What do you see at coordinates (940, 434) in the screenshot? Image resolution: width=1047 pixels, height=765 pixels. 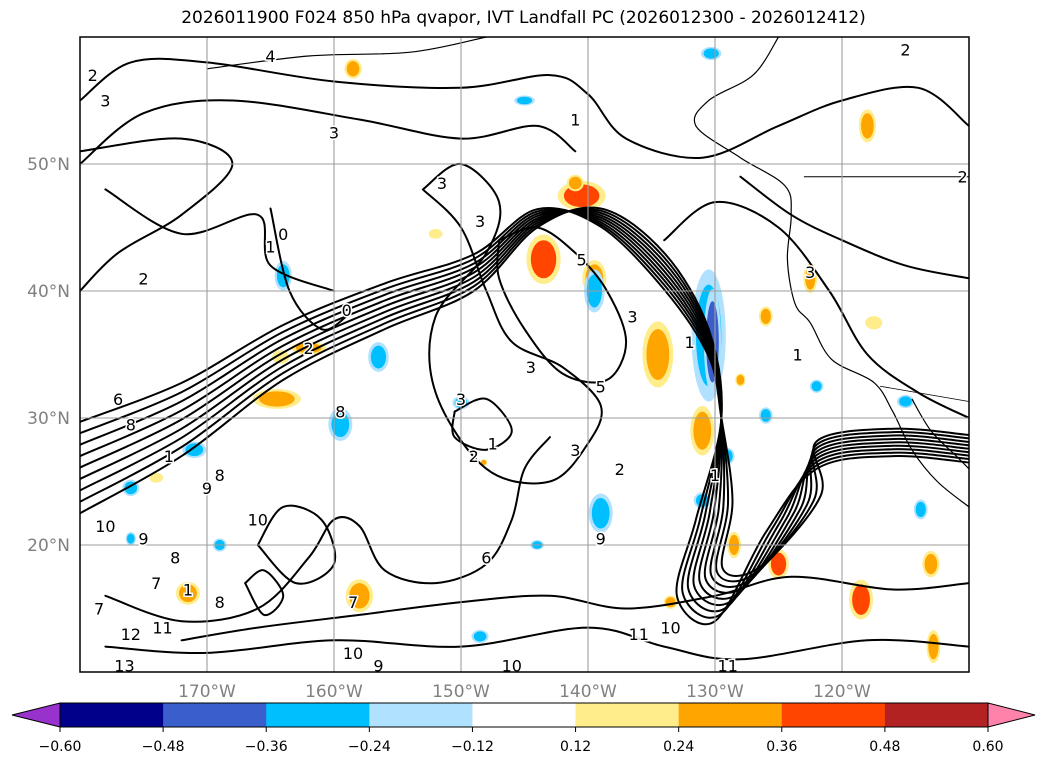 I see `gulf-of-california-coast` at bounding box center [940, 434].